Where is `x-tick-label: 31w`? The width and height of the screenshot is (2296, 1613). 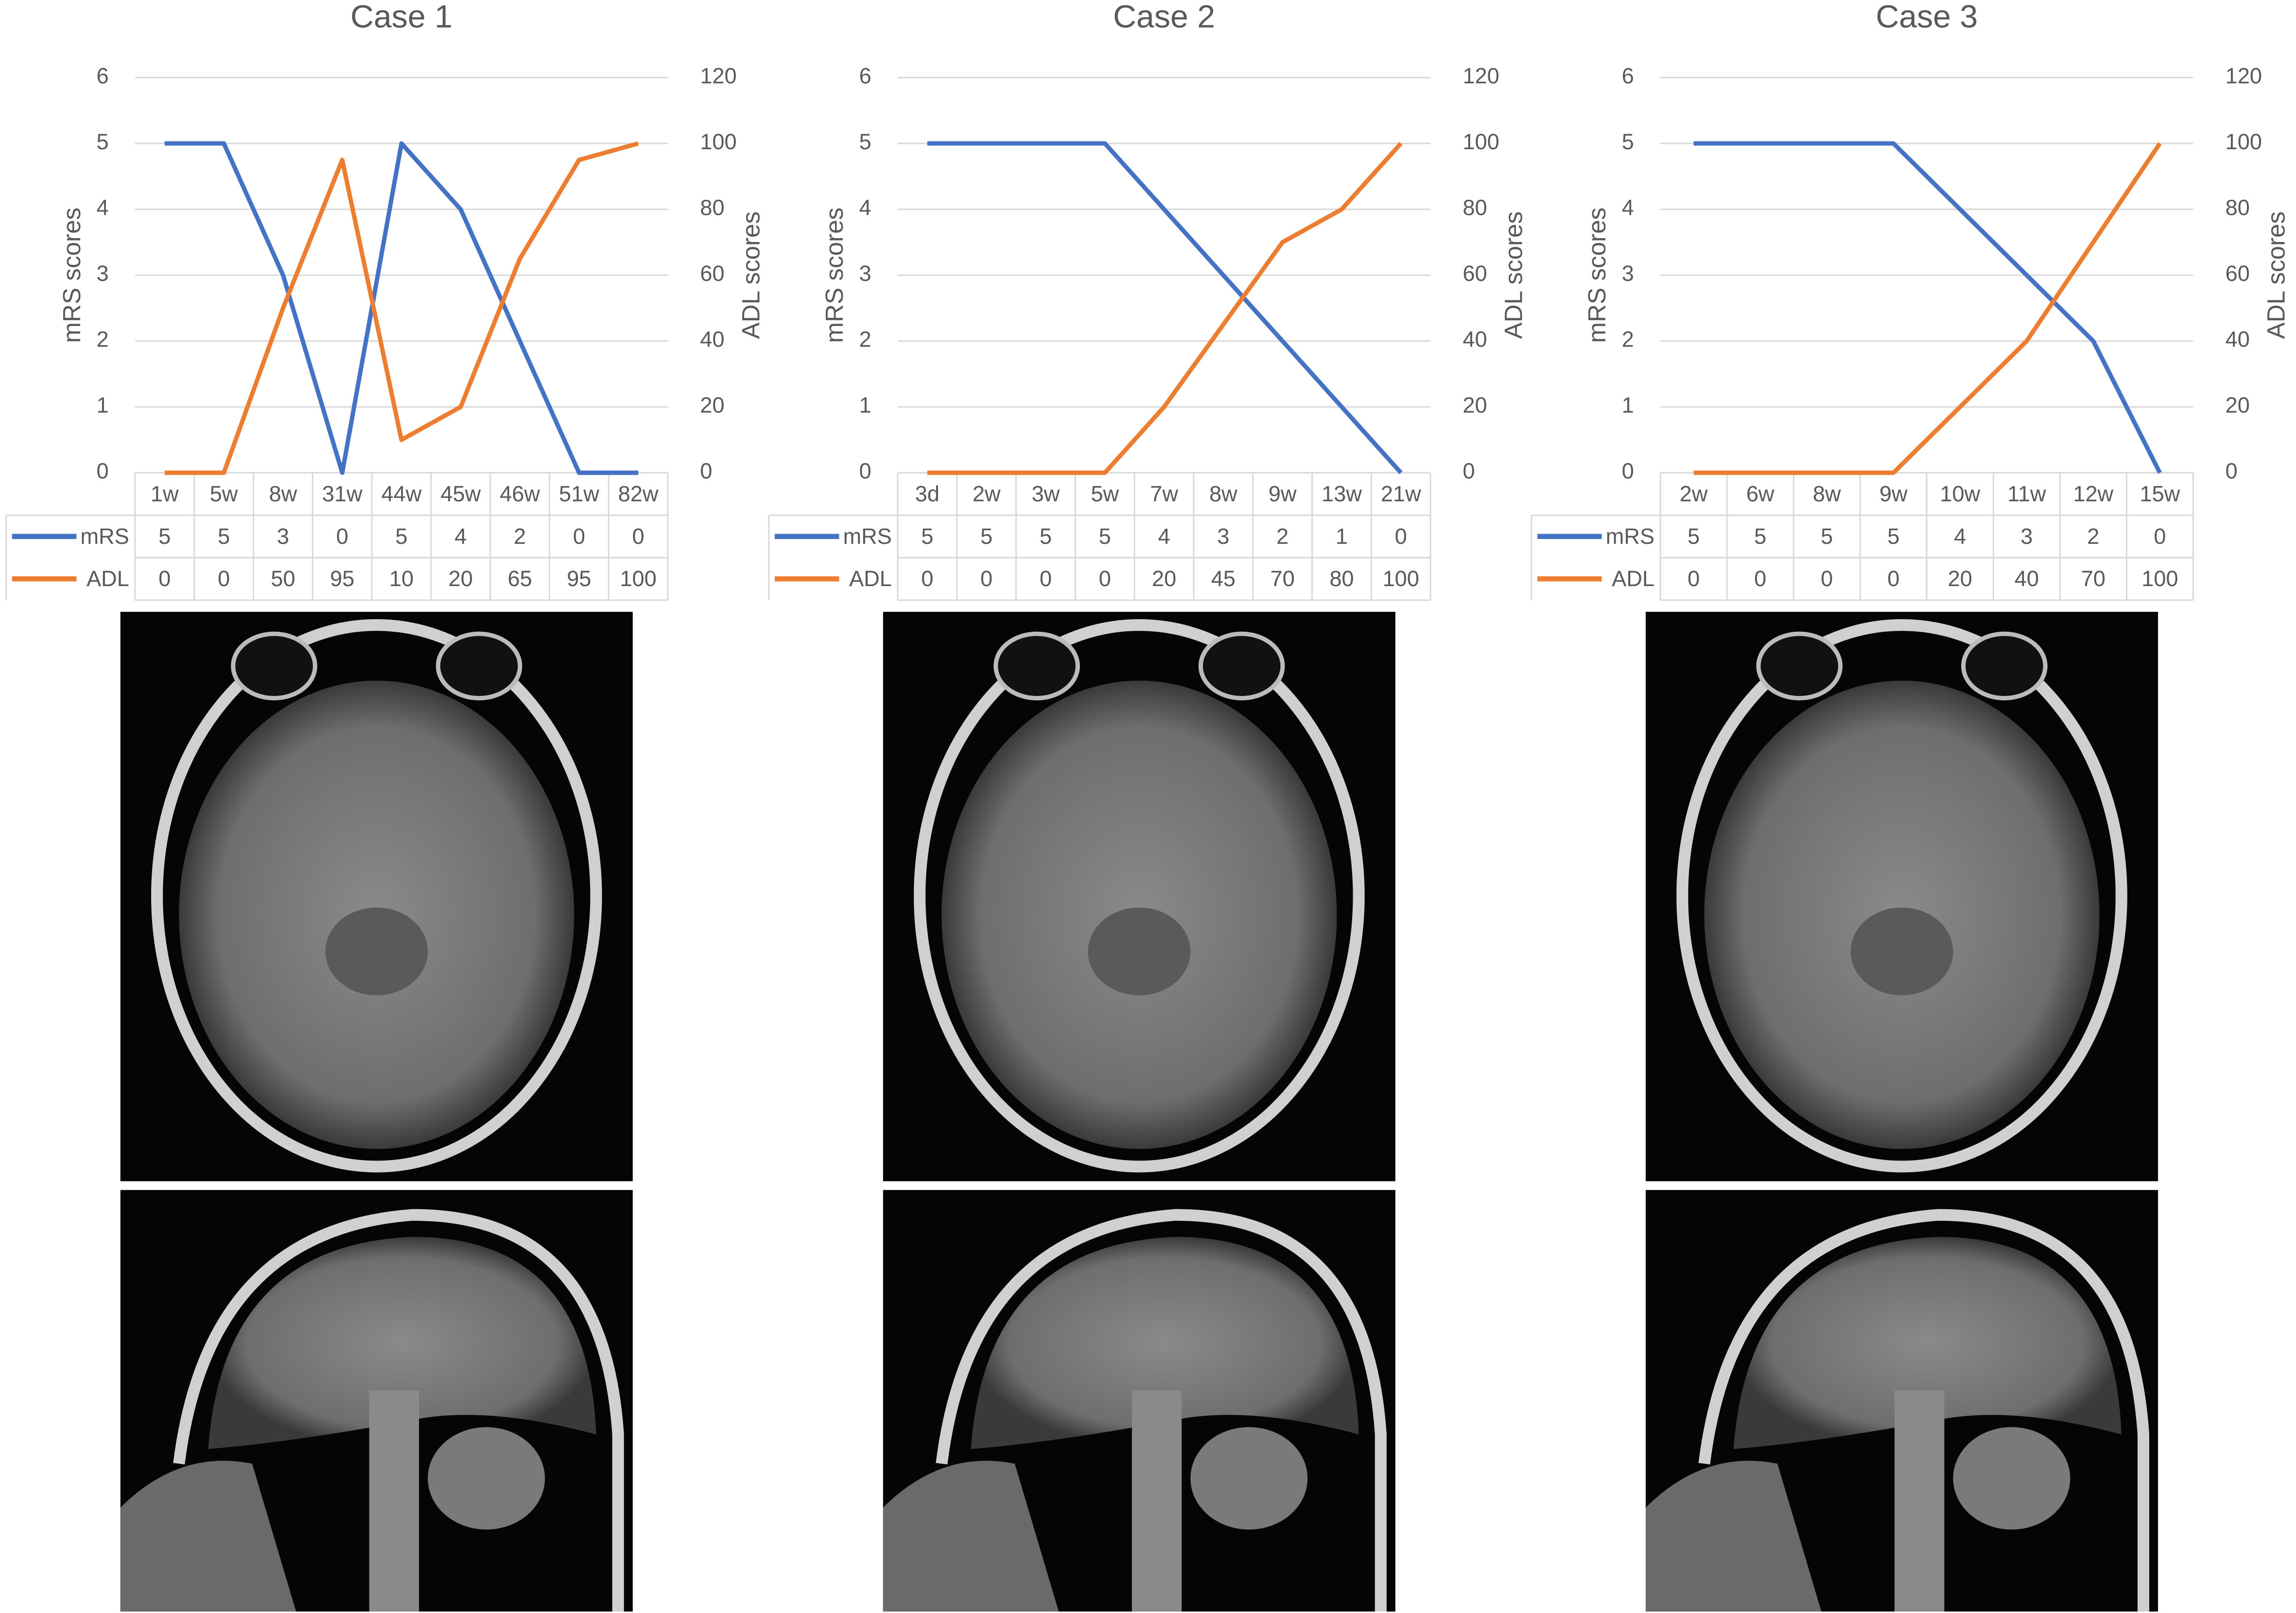
x-tick-label: 31w is located at coordinates (342, 493).